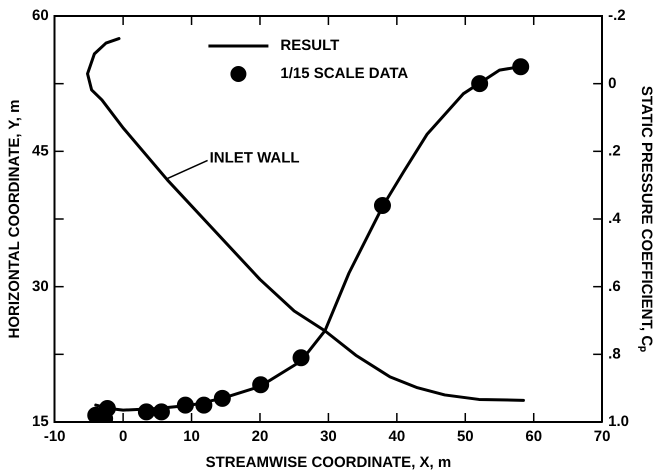 This screenshot has height=476, width=663. What do you see at coordinates (191, 437) in the screenshot?
I see `x-tick-label: 10` at bounding box center [191, 437].